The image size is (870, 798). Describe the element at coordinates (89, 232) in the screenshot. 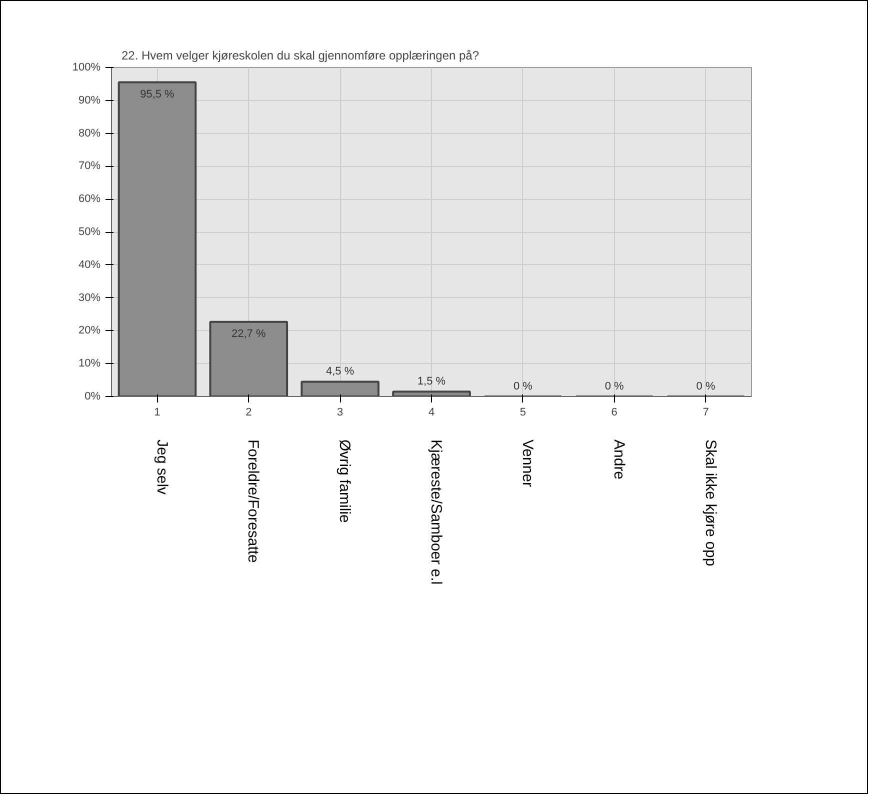

I see `y-tick-label: 50%` at that location.